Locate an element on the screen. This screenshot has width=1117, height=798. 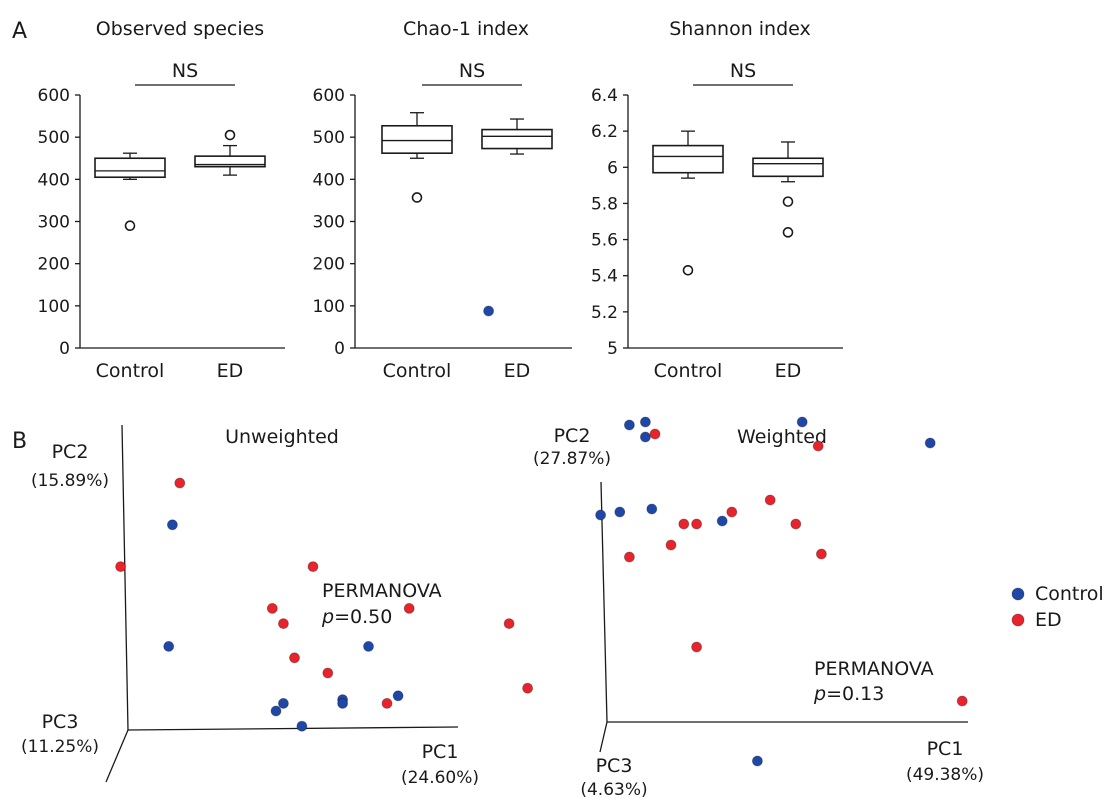
y-tick-label: 5.8 is located at coordinates (604, 204).